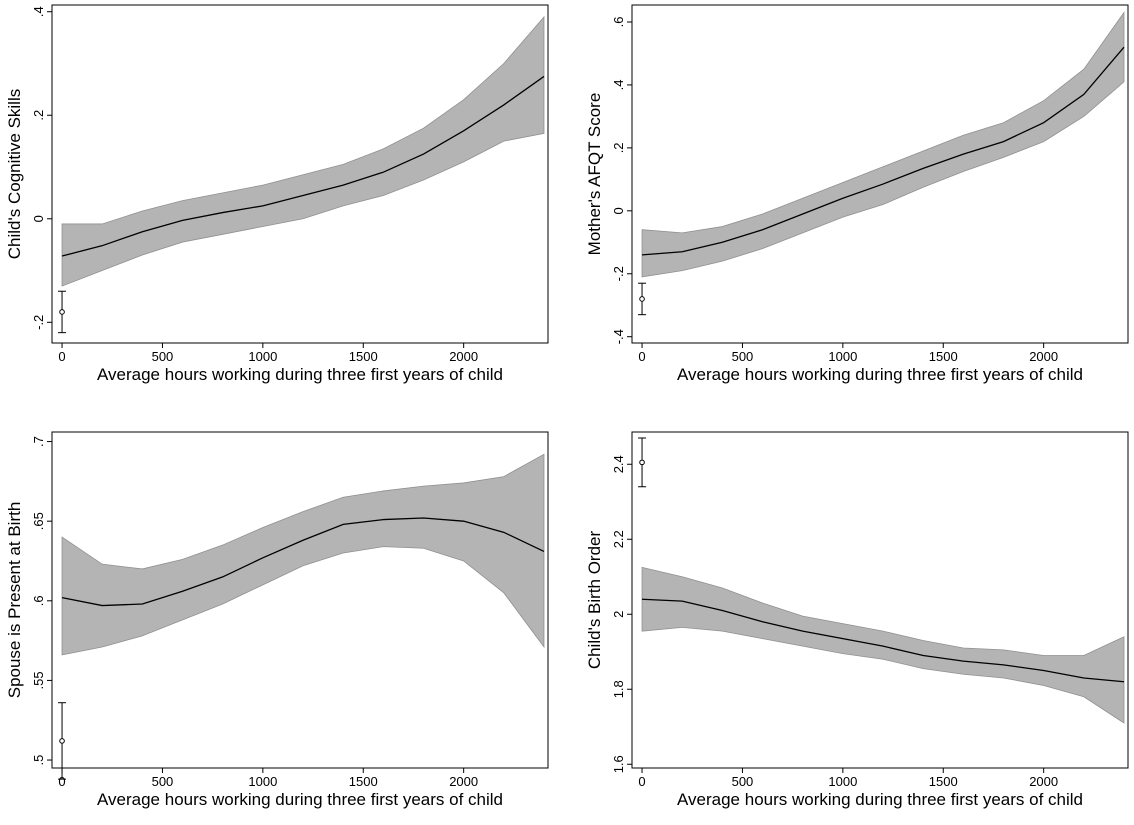  I want to click on y-tick-label: .55, so click(38, 680).